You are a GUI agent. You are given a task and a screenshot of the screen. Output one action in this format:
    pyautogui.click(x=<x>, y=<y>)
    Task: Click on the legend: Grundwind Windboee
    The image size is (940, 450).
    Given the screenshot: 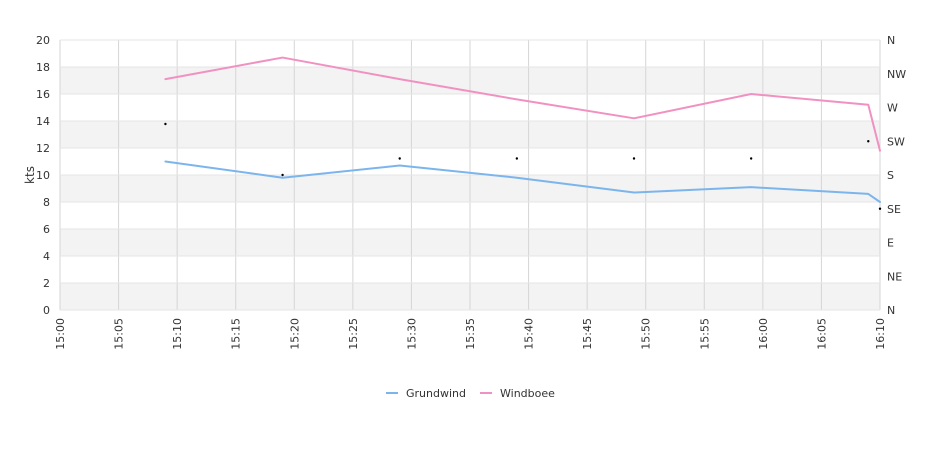 What is the action you would take?
    pyautogui.click(x=470, y=393)
    